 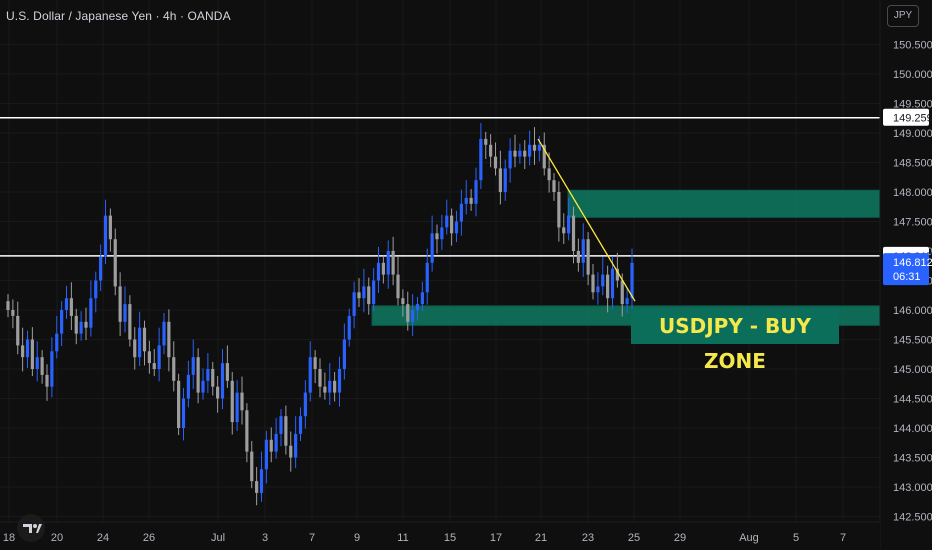 What do you see at coordinates (906, 269) in the screenshot?
I see `current-price-badge` at bounding box center [906, 269].